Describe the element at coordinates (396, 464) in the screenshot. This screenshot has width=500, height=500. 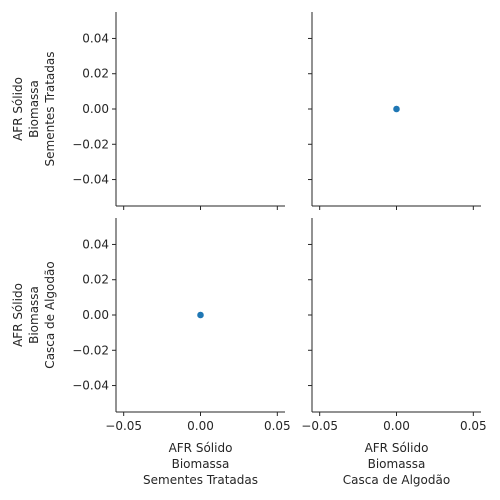
I see `x-axis-title: AFR Sólido Biomassa Casca de Algodão` at that location.